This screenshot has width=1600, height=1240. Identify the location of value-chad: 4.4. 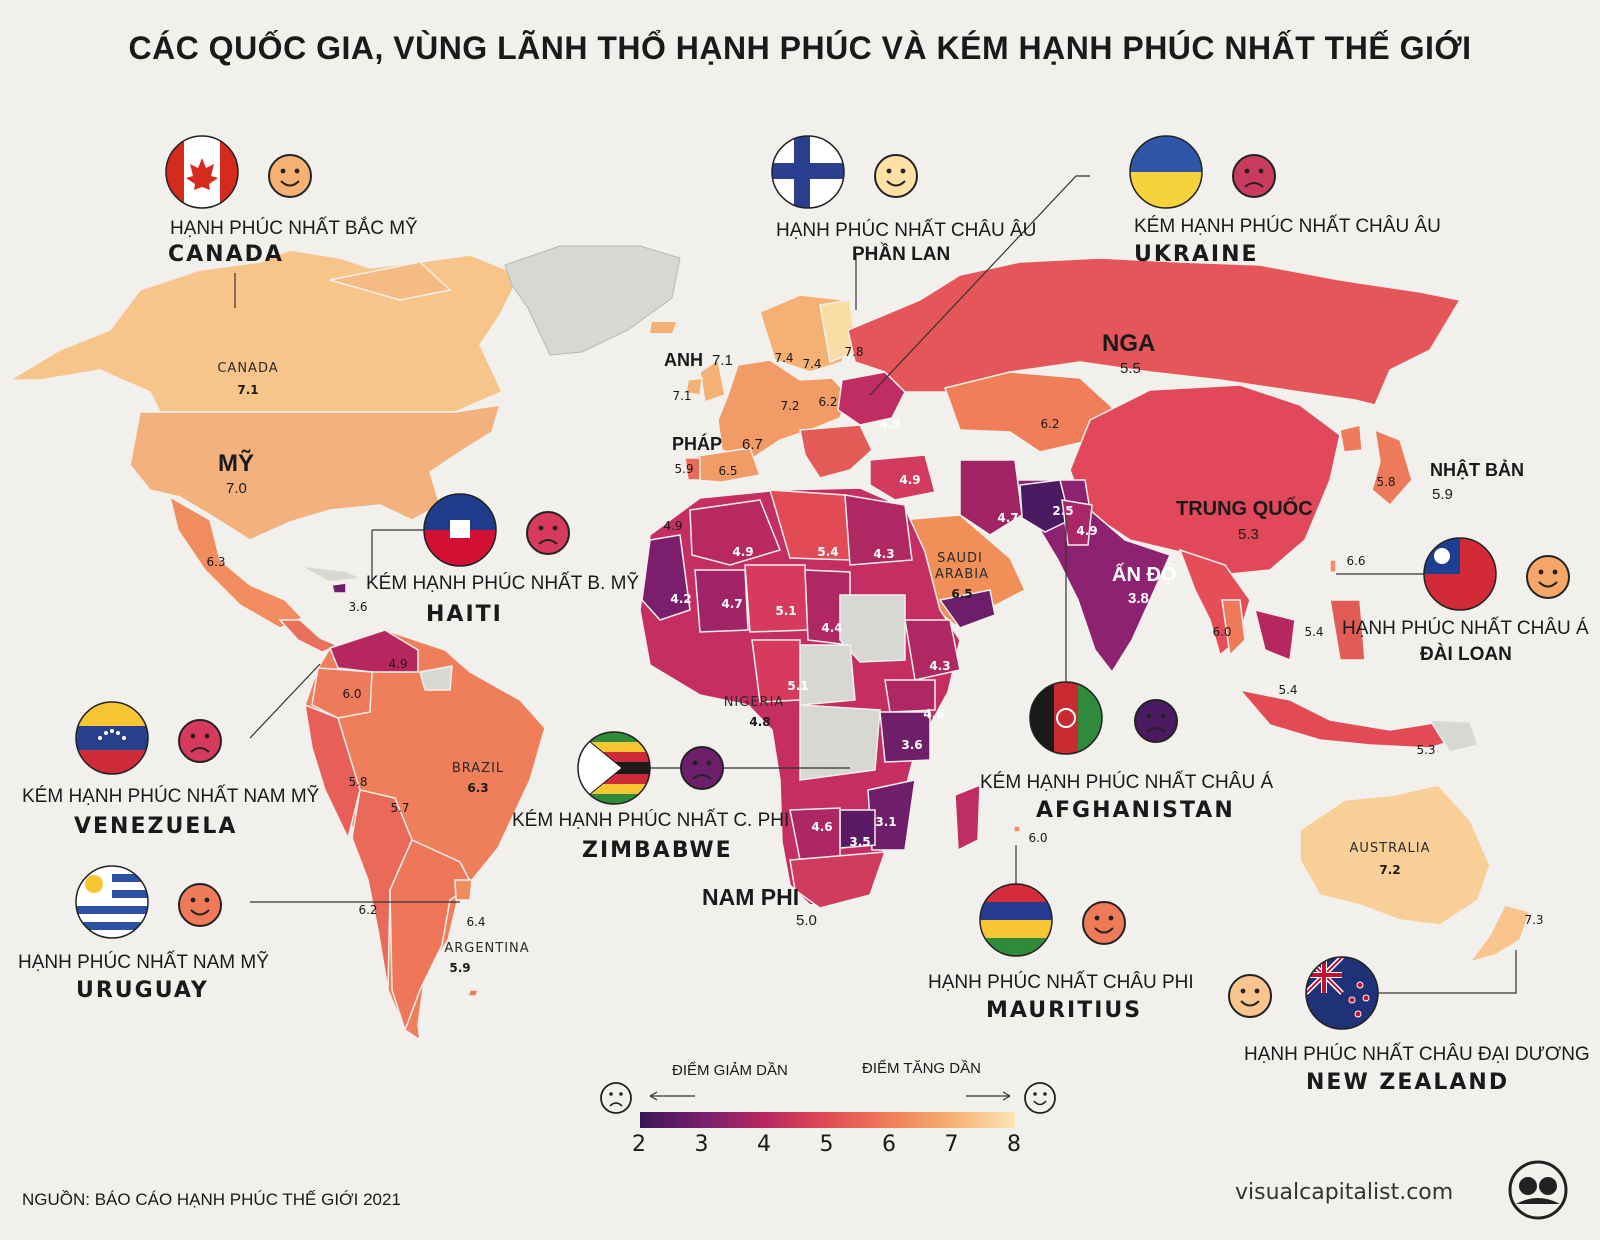
(831, 628).